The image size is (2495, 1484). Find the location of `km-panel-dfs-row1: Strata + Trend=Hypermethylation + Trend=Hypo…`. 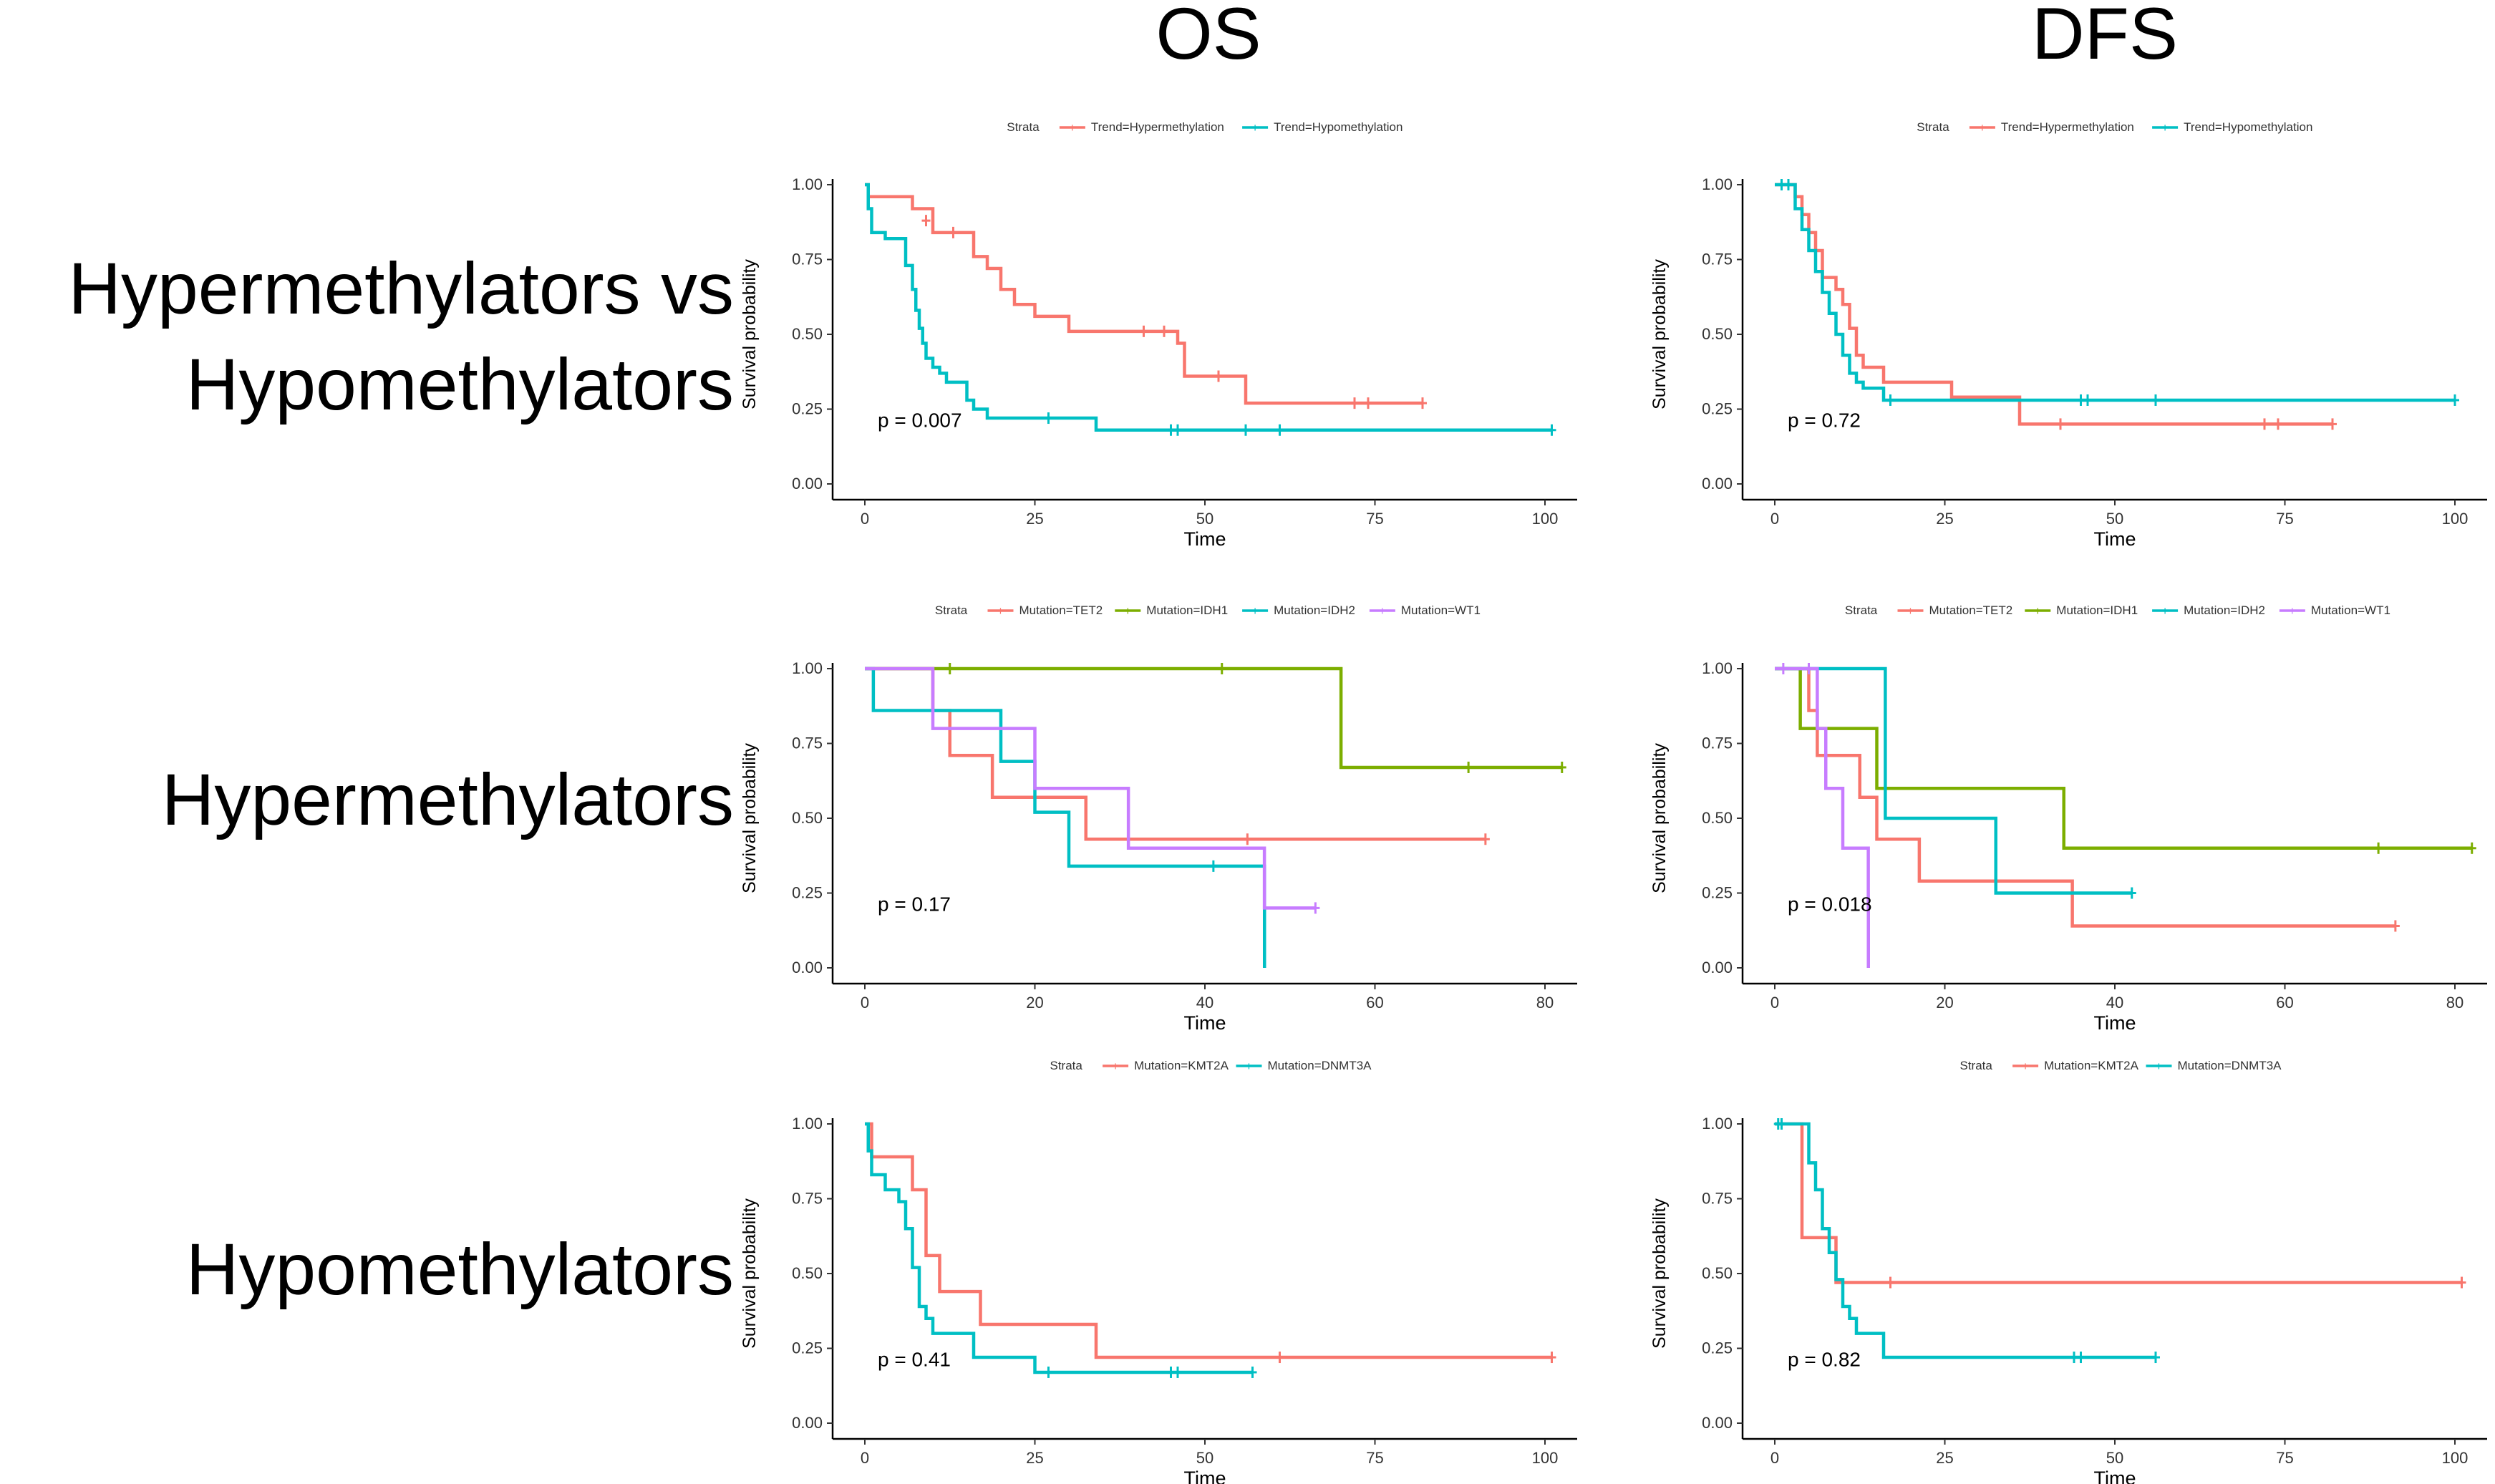

km-panel-dfs-row1: Strata + Trend=Hypermethylation + Trend=Hypo… is located at coordinates (2068, 335).